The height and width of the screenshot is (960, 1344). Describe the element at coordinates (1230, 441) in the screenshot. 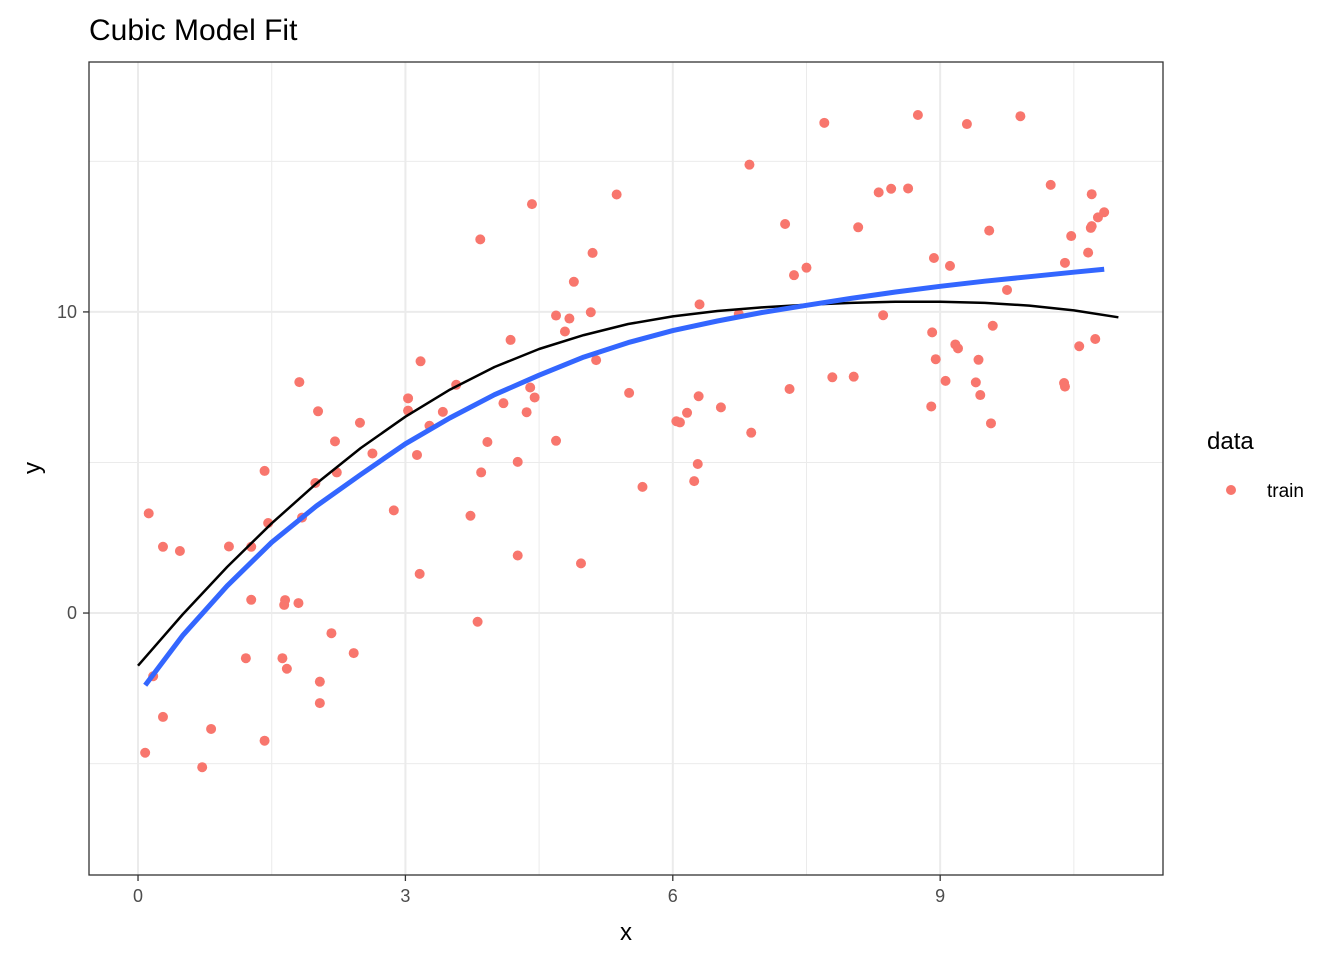

I see `legend-title: data` at that location.